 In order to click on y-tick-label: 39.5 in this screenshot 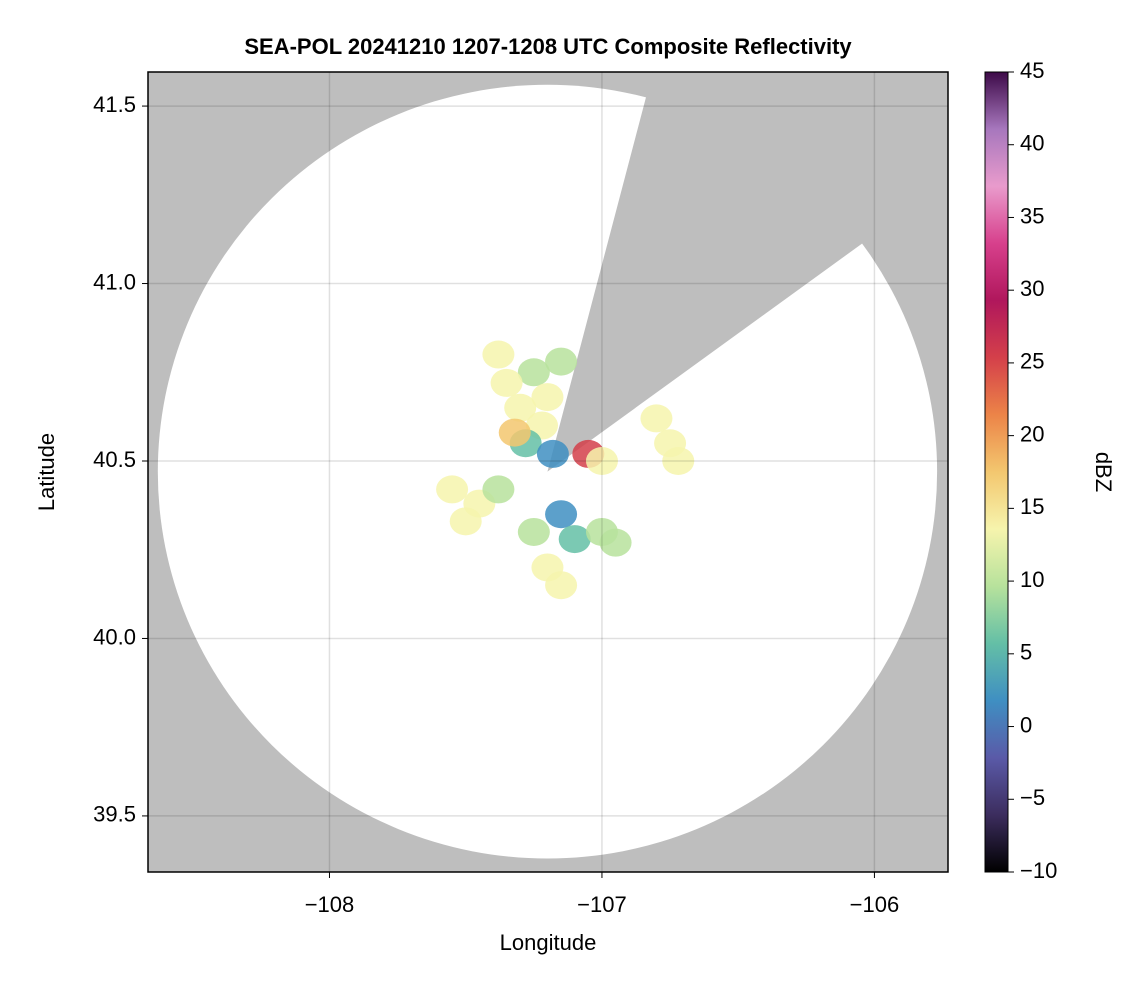, I will do `click(114, 814)`.